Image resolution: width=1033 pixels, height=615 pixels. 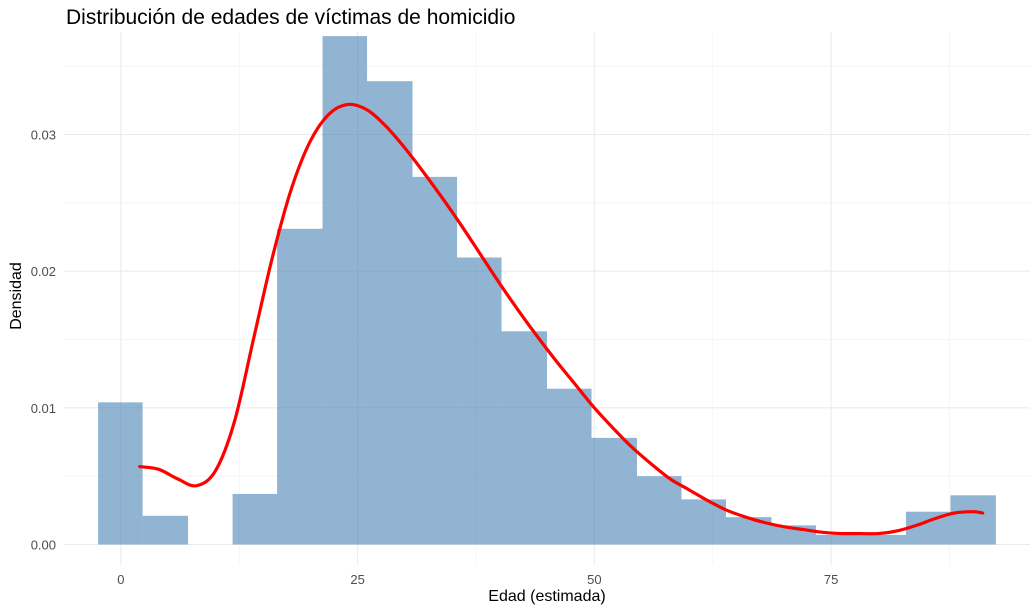 I want to click on x-tick-label: 75, so click(x=831, y=579).